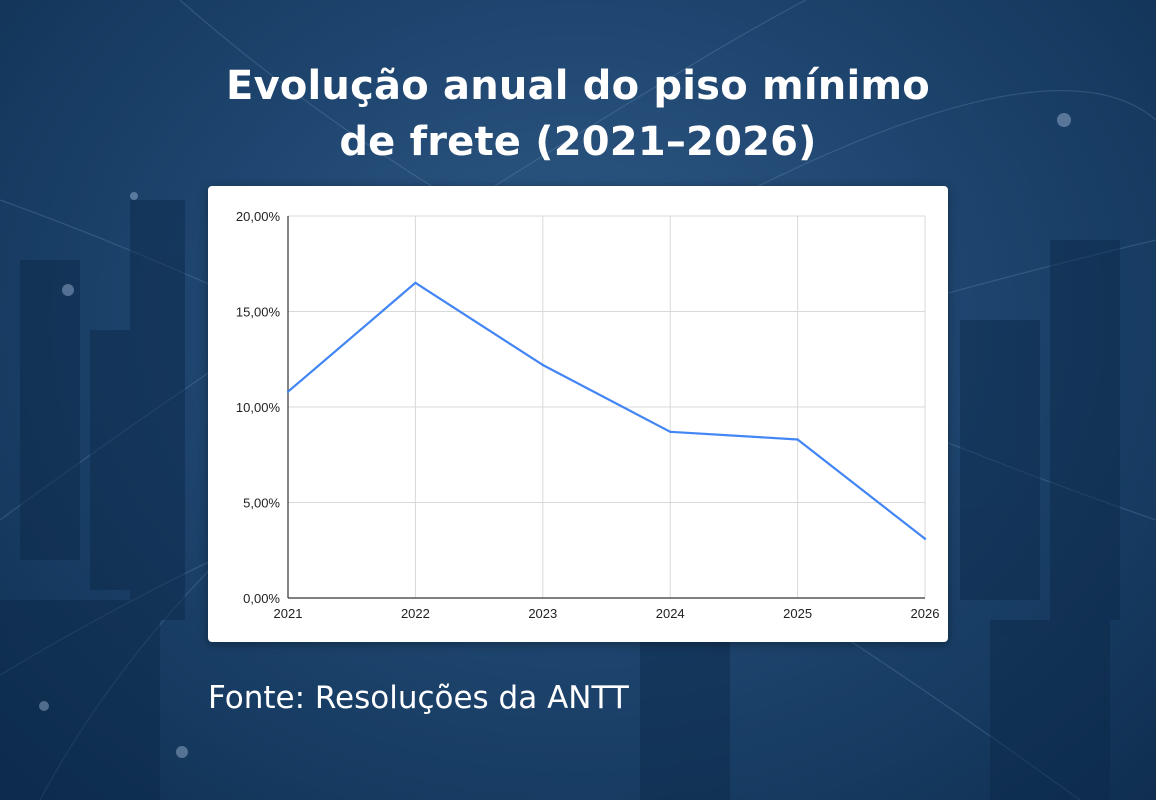 The height and width of the screenshot is (800, 1156). What do you see at coordinates (797, 613) in the screenshot?
I see `x-tick-label: 2025` at bounding box center [797, 613].